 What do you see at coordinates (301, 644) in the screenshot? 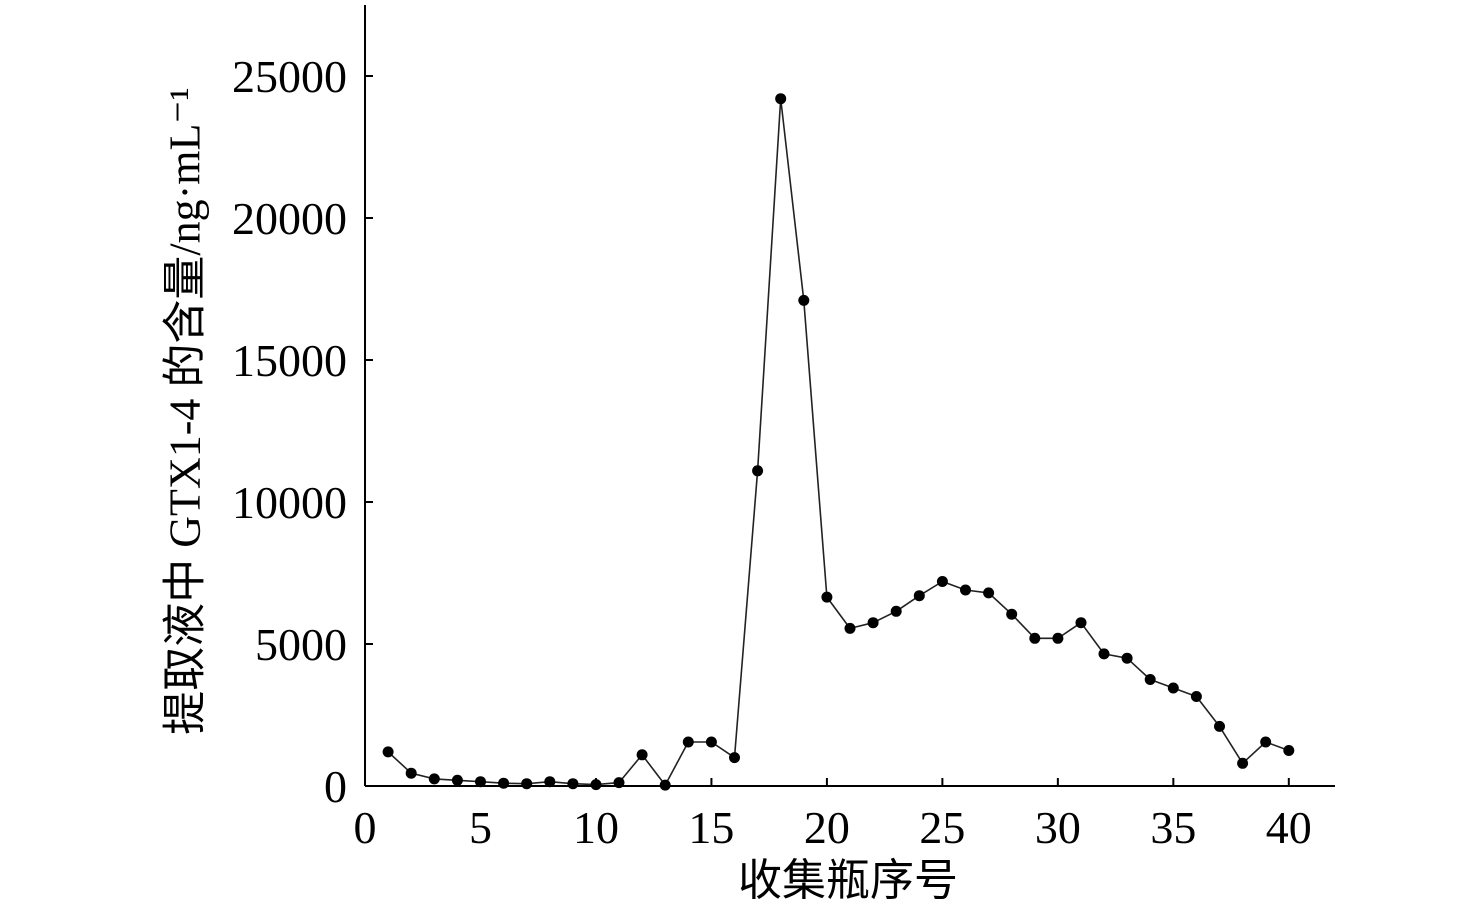
I see `y-tick-label: 5000` at bounding box center [301, 644].